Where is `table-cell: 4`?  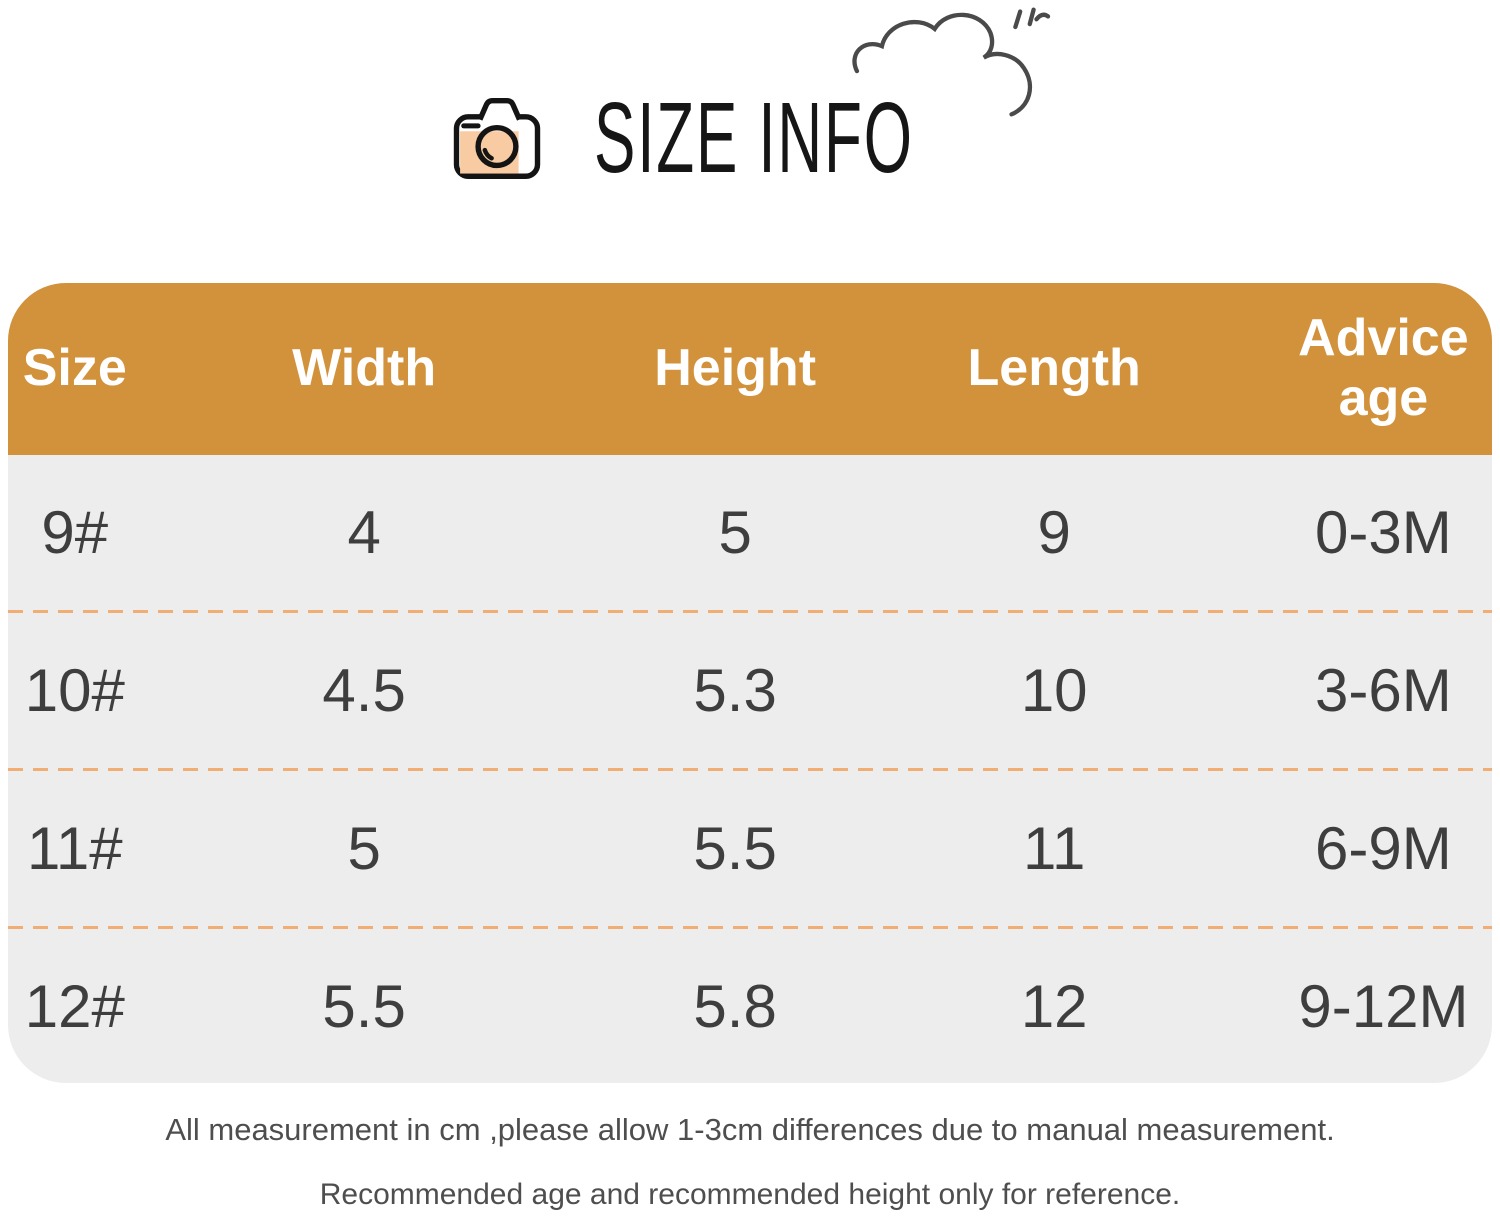 table-cell: 4 is located at coordinates (364, 532).